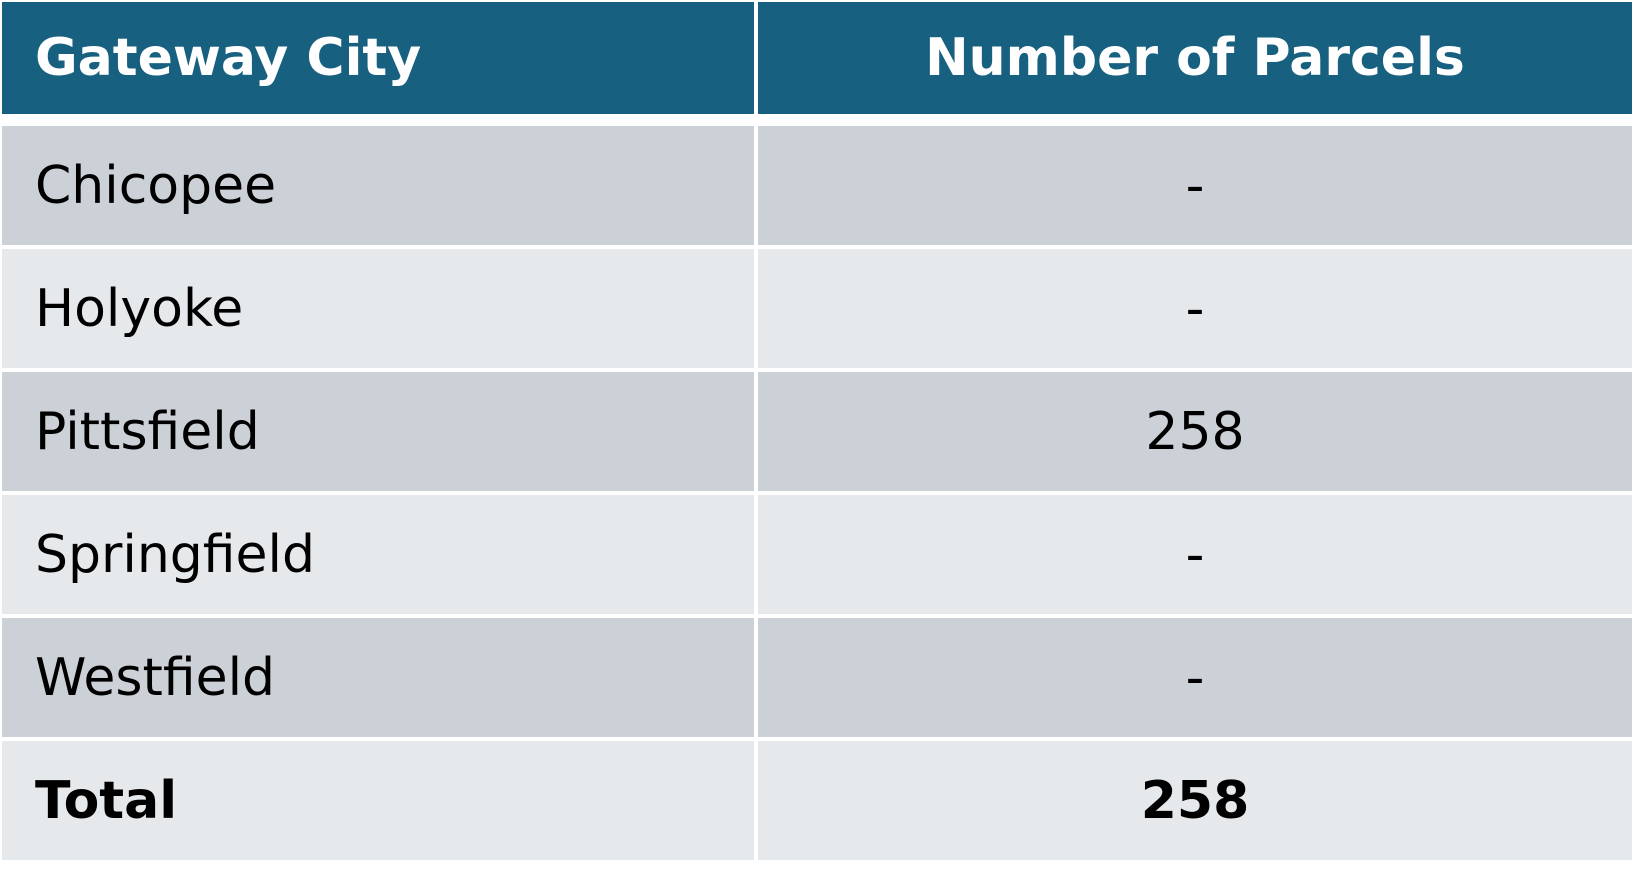 The width and height of the screenshot is (1634, 879). Describe the element at coordinates (378, 554) in the screenshot. I see `table-cell: Springfield` at that location.